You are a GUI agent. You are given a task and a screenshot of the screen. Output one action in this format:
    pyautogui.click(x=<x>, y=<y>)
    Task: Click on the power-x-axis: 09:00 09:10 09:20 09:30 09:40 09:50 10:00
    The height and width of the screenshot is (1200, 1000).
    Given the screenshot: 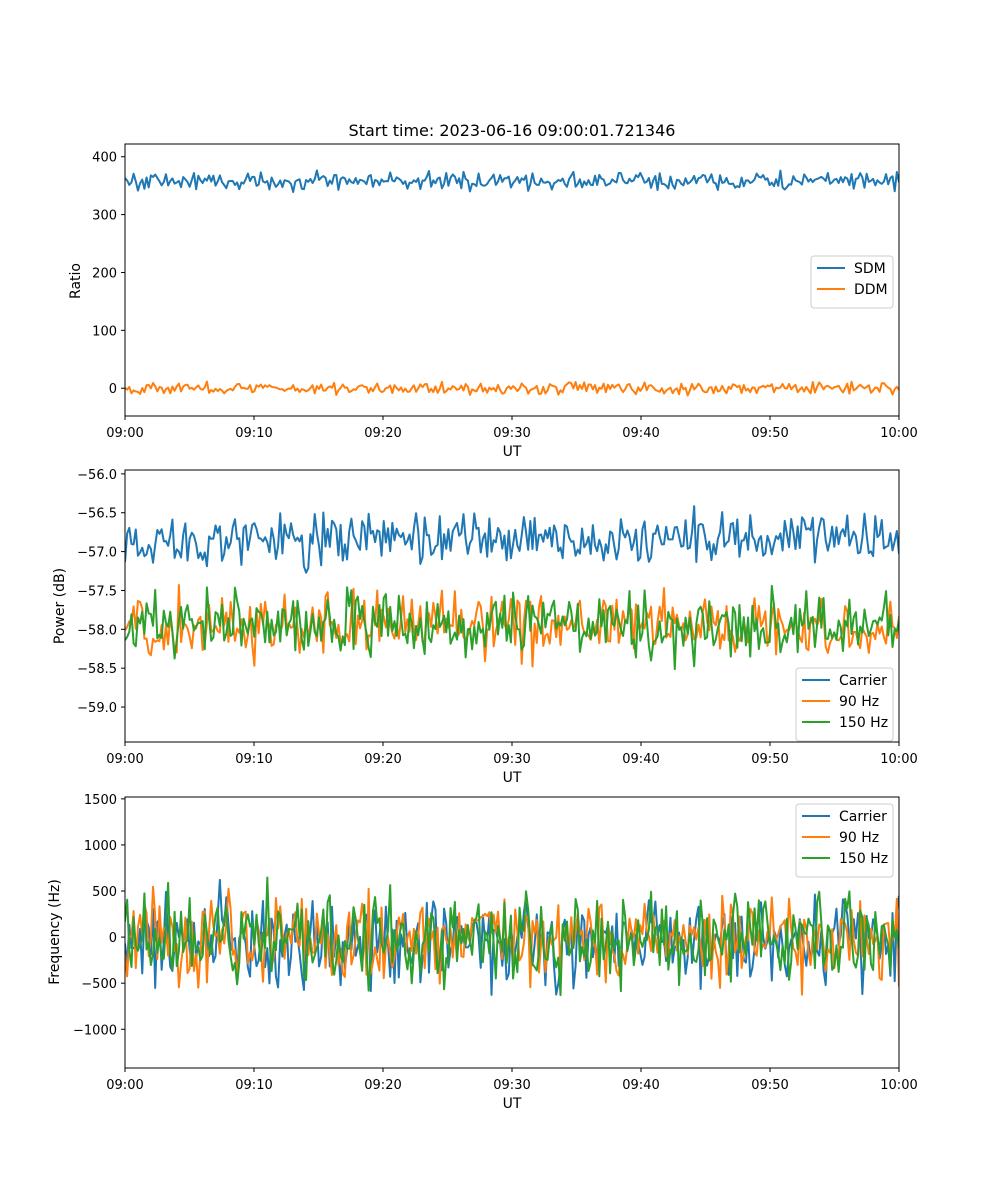 What is the action you would take?
    pyautogui.click(x=512, y=754)
    